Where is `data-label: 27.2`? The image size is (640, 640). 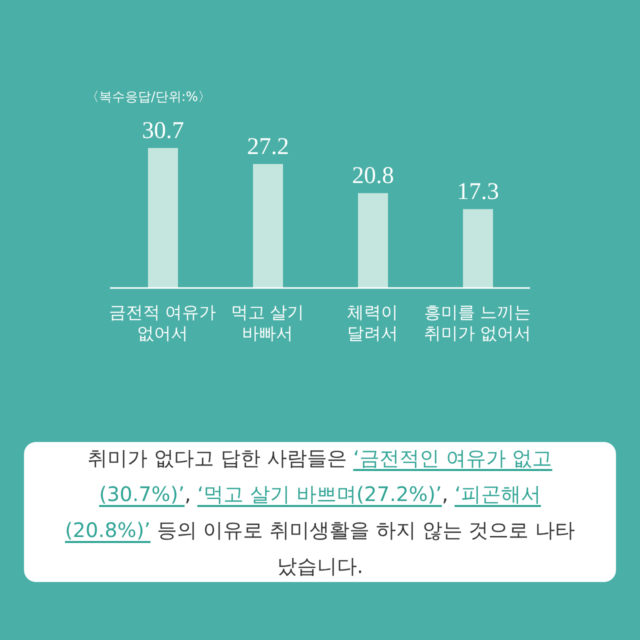 data-label: 27.2 is located at coordinates (268, 147).